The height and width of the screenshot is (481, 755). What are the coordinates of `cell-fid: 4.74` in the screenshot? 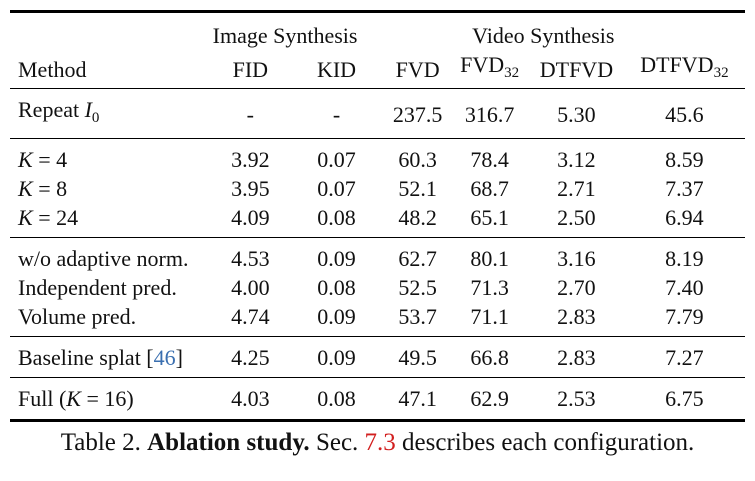 It's located at (250, 316).